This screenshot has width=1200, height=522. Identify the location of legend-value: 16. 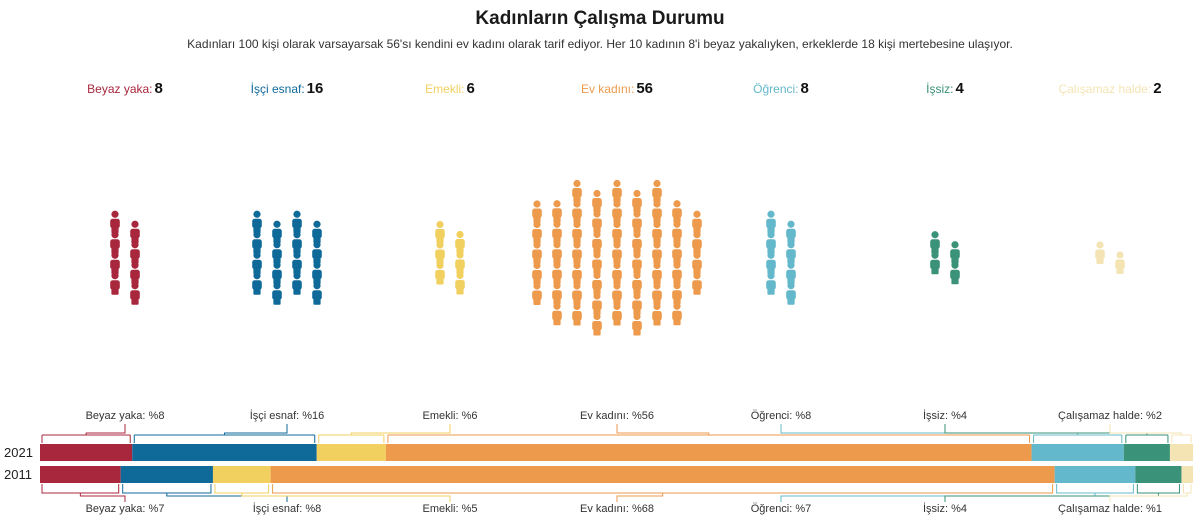
(315, 88).